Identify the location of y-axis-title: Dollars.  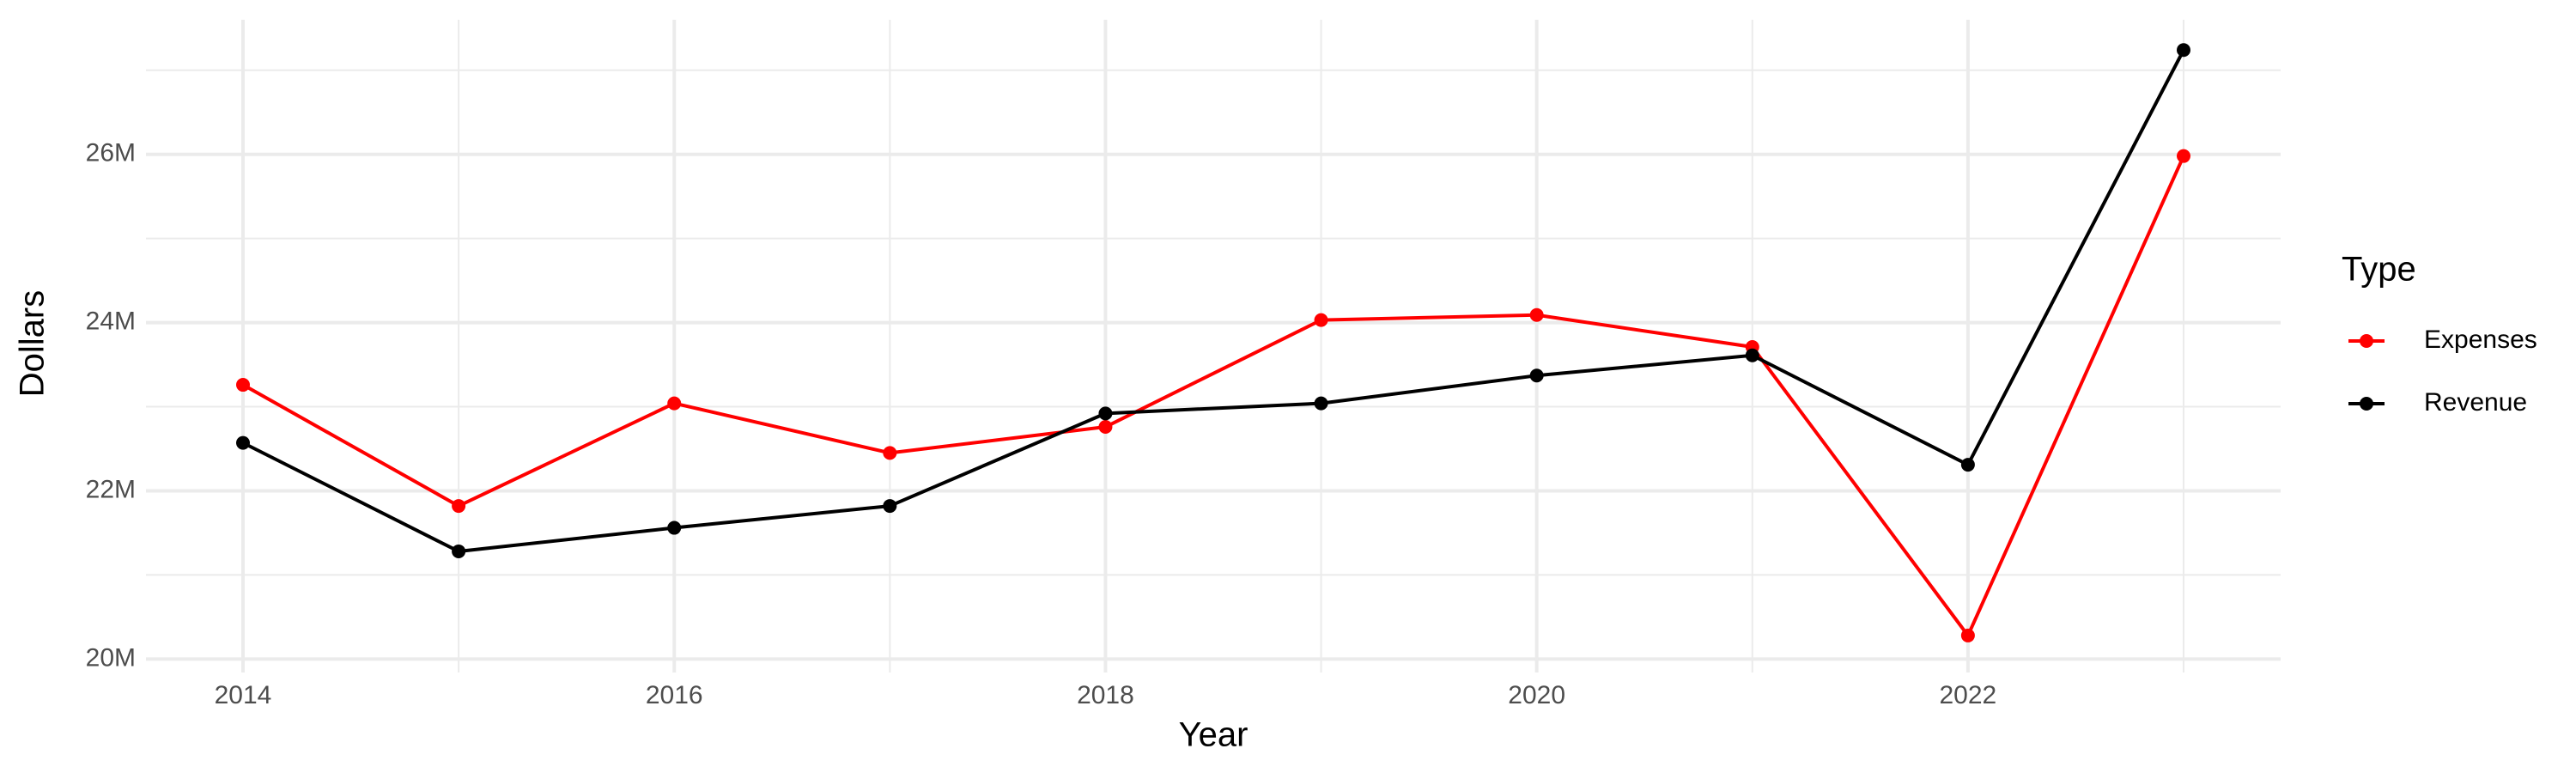
(33, 343).